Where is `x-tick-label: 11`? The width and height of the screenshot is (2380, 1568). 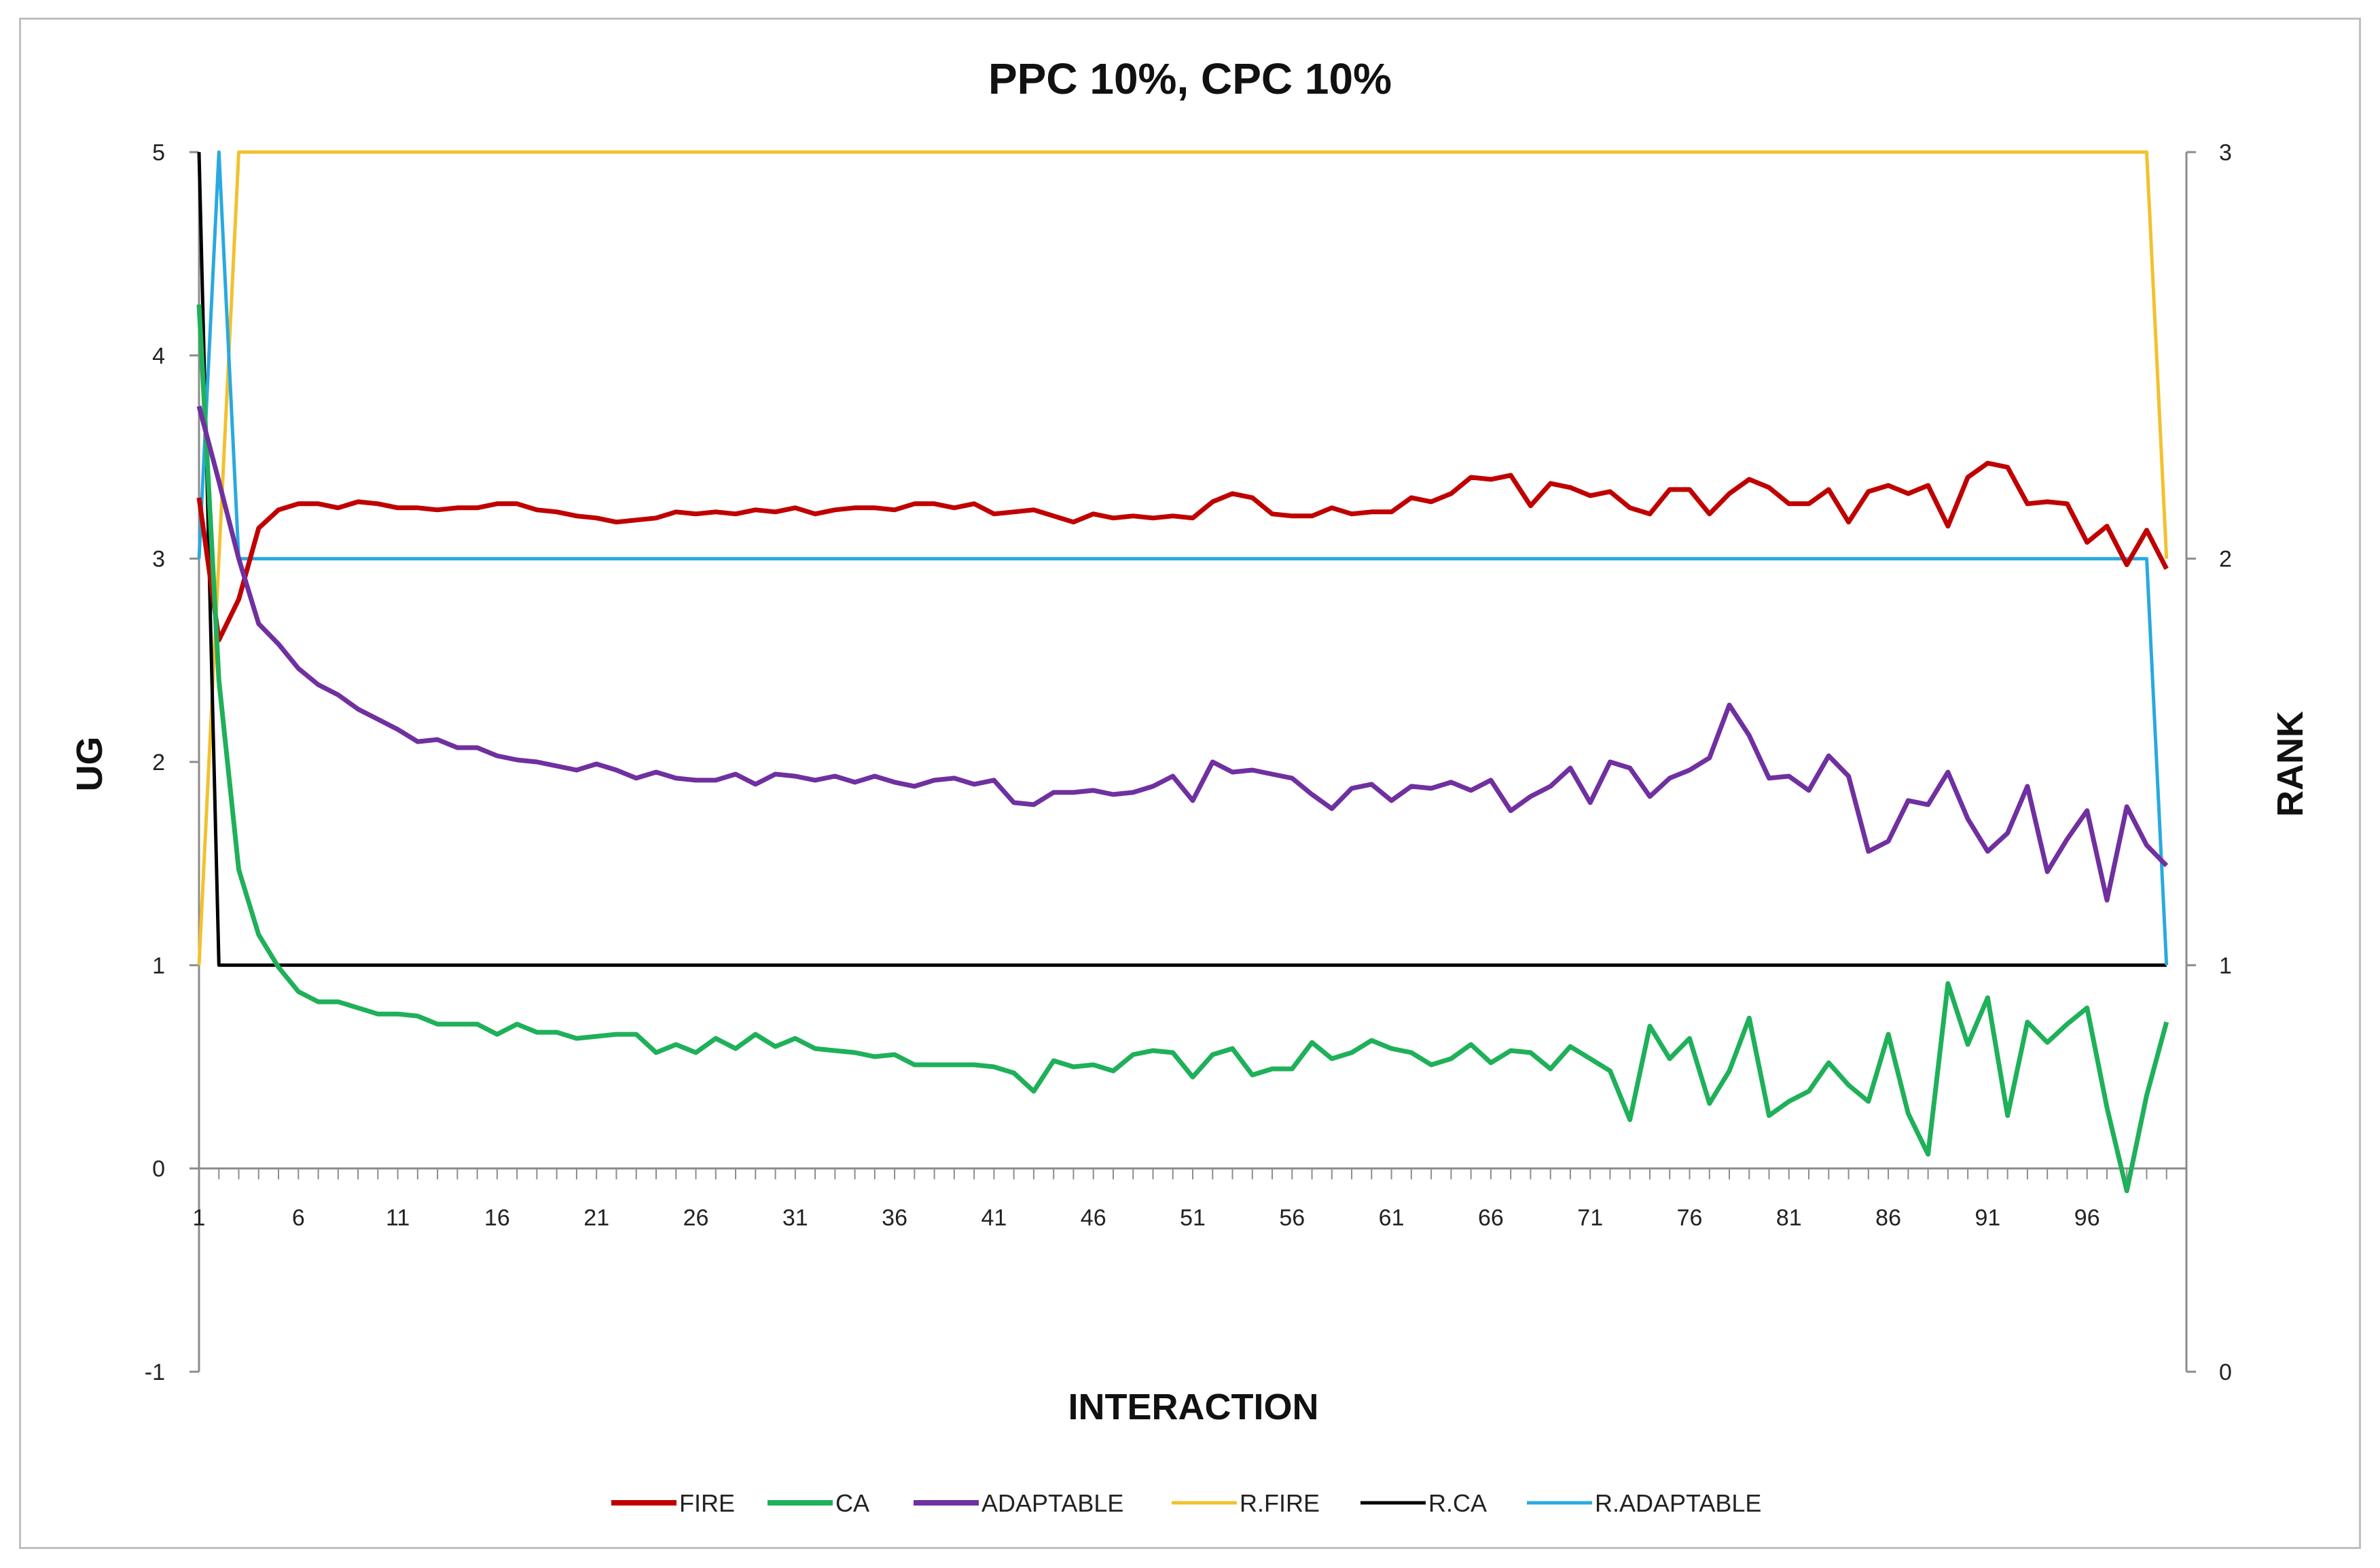
x-tick-label: 11 is located at coordinates (398, 1218).